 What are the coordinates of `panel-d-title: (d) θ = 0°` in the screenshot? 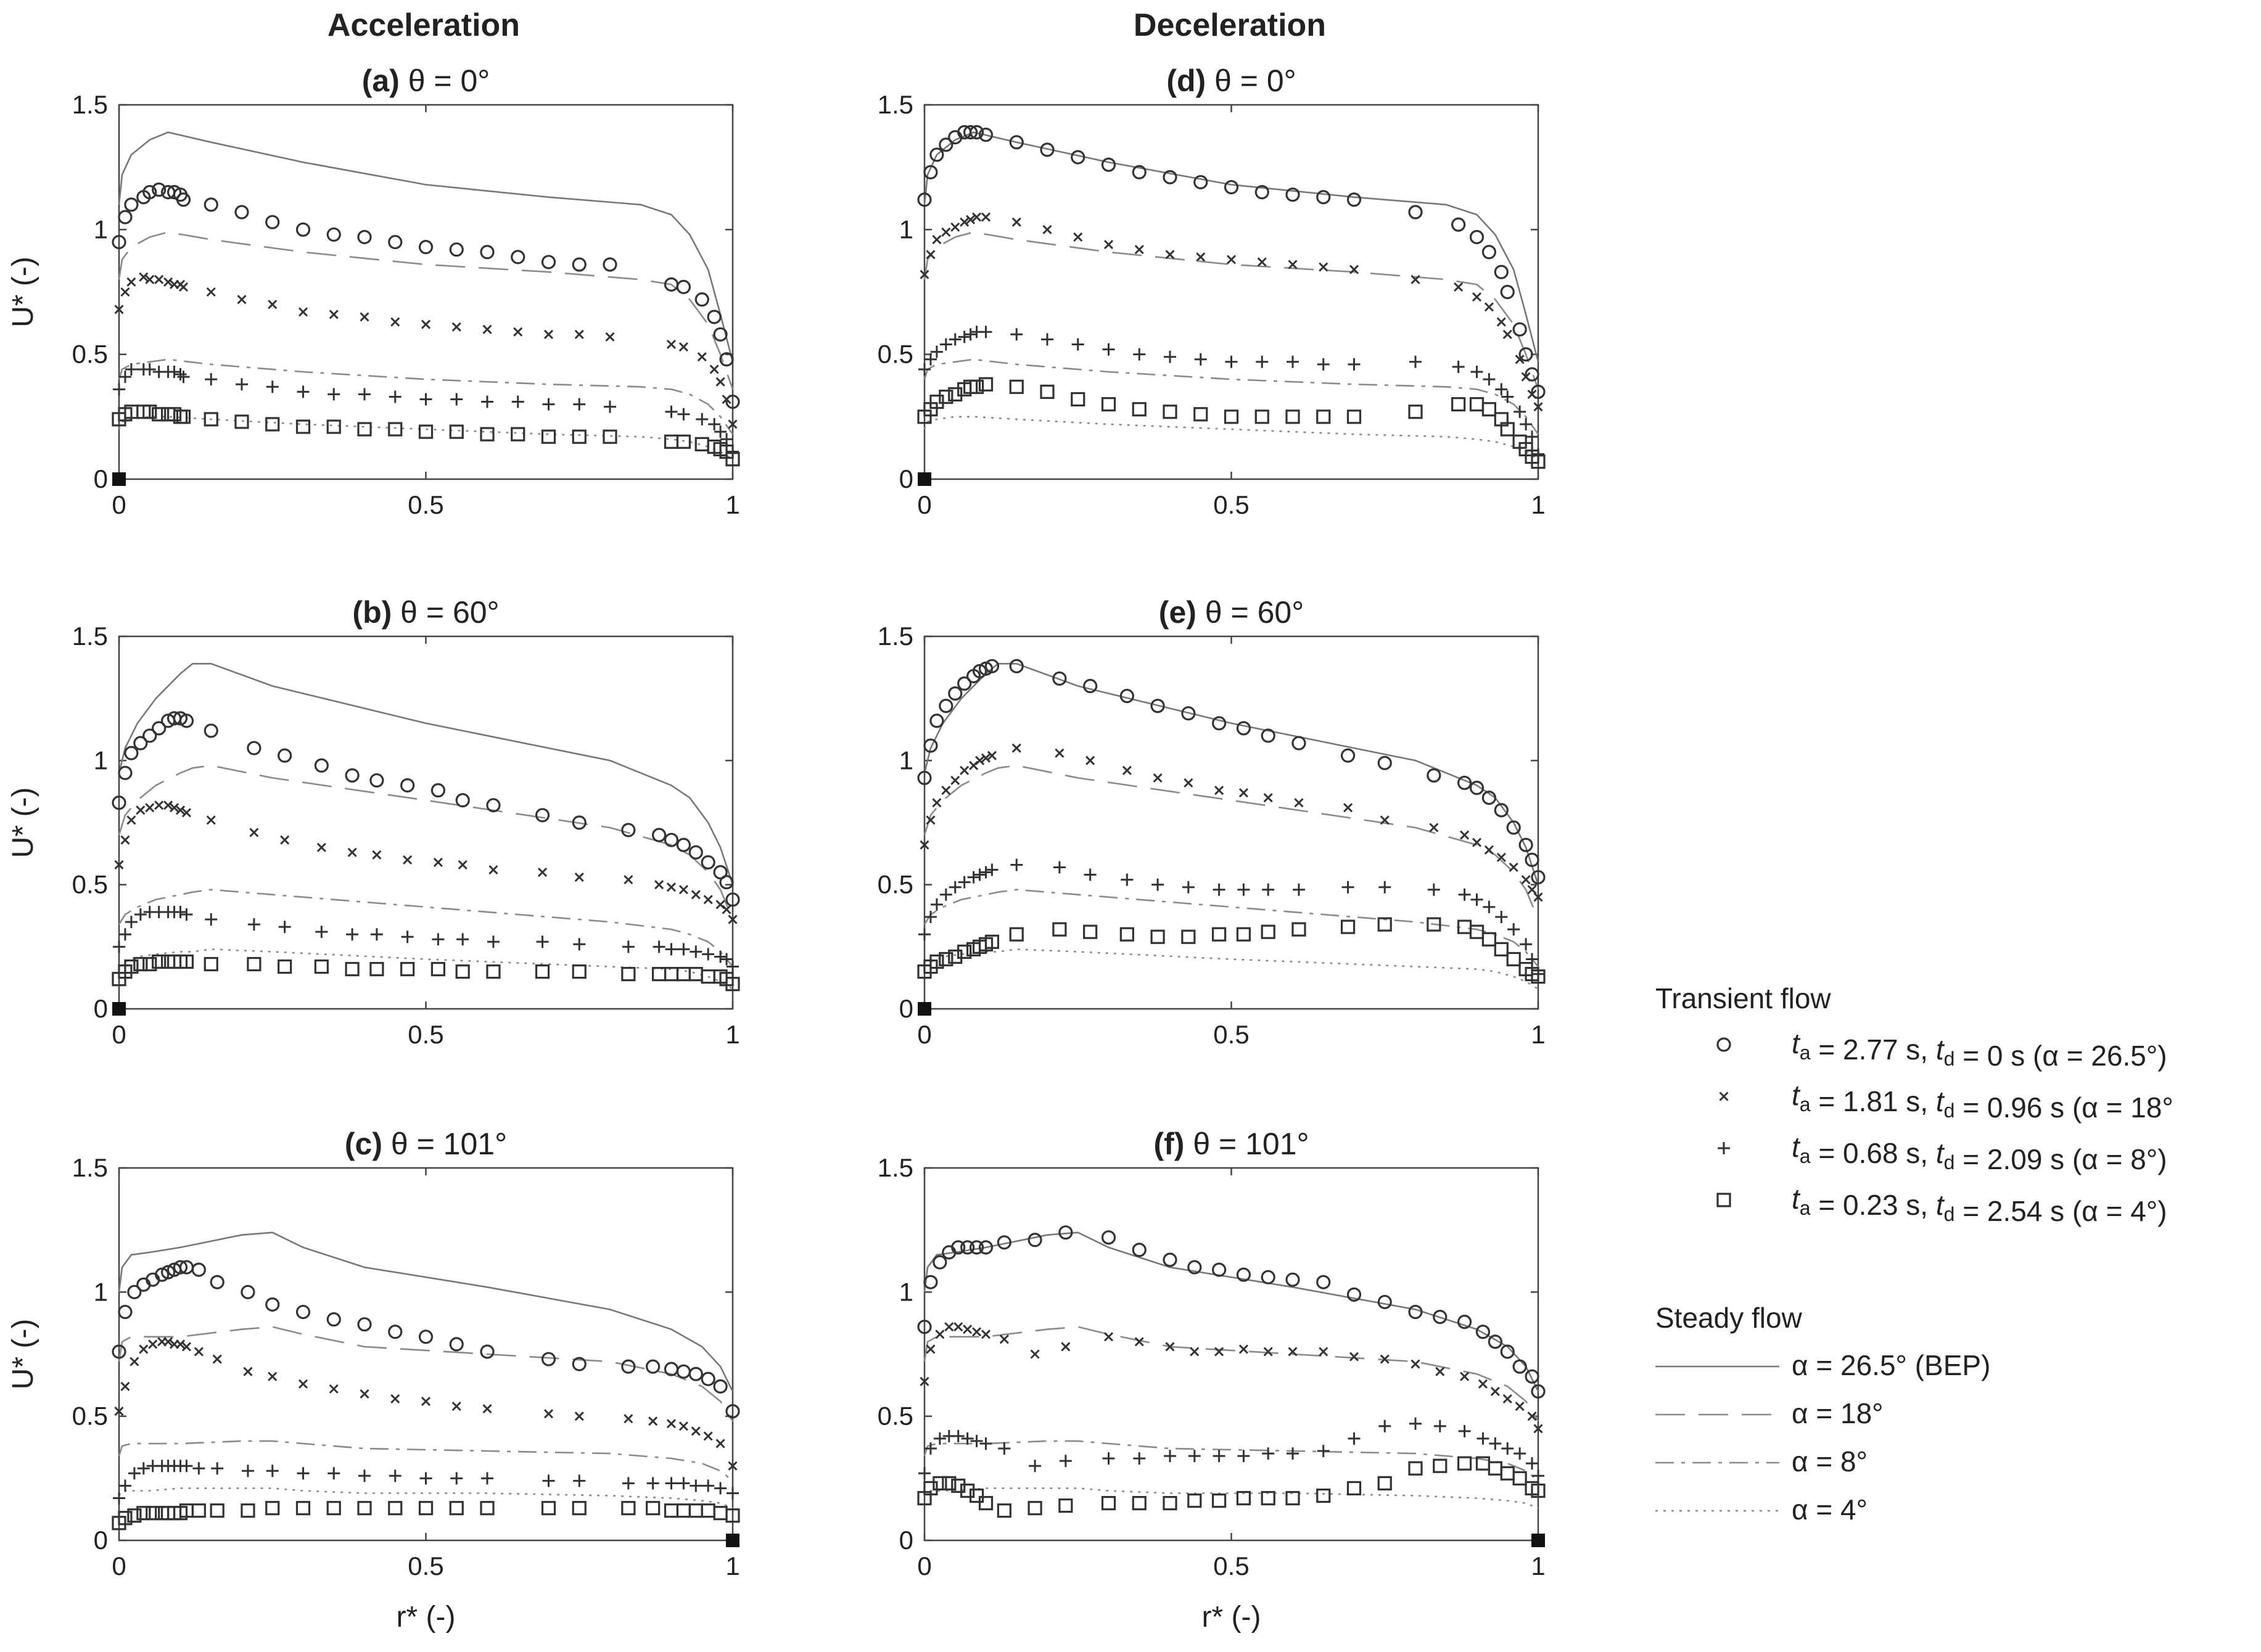 It's located at (1231, 81).